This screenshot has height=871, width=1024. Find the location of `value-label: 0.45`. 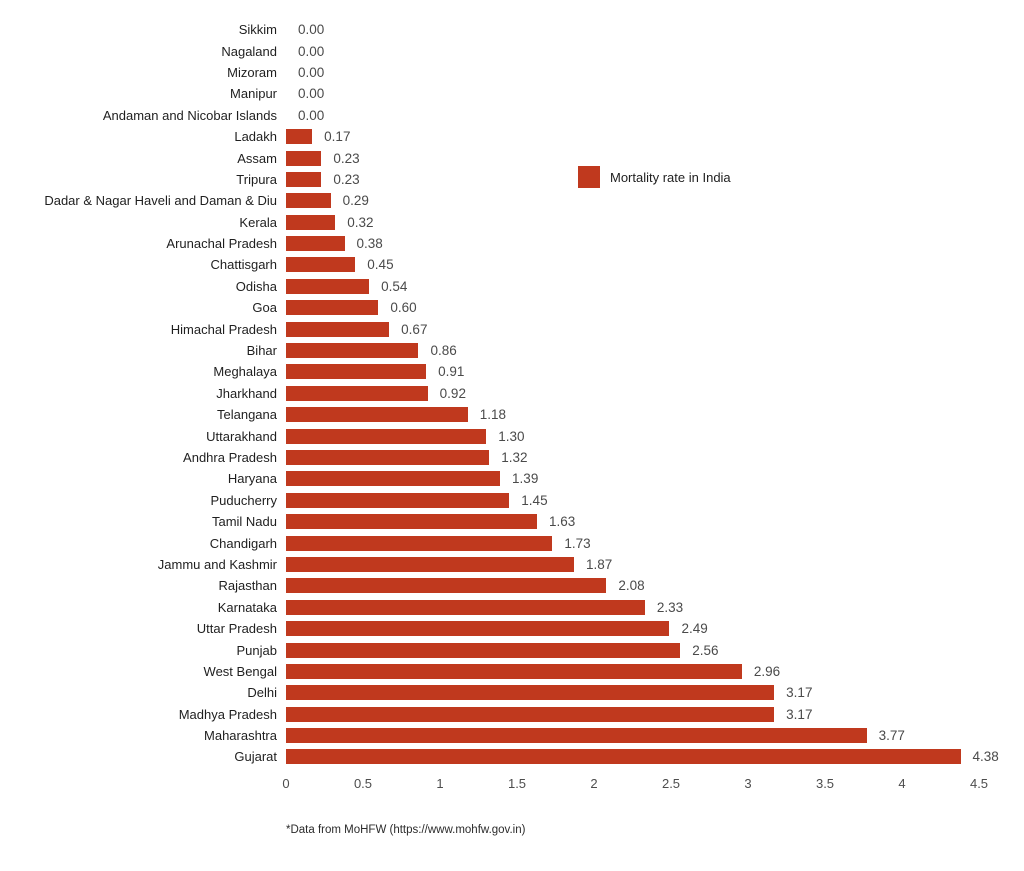

value-label: 0.45 is located at coordinates (380, 265).